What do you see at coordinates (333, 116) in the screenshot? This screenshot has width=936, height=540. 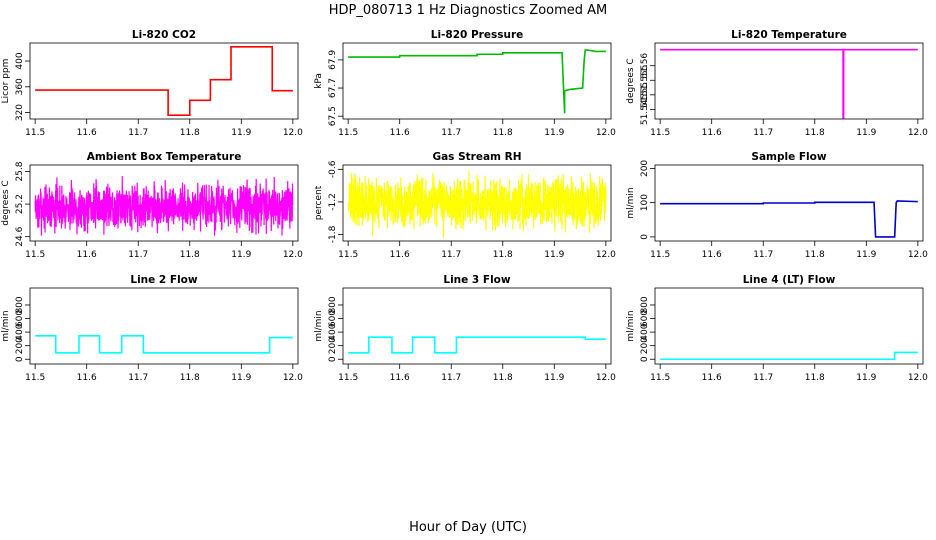 I see `y-tick-label: 67.5` at bounding box center [333, 116].